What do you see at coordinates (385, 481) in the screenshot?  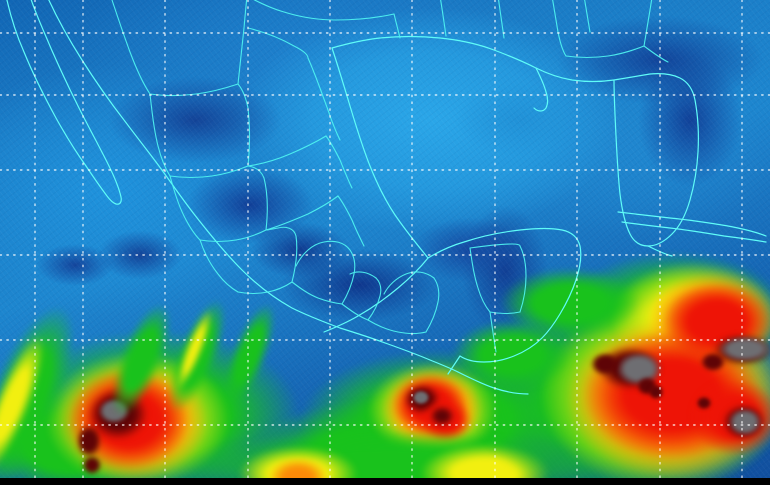 I see `letterbox-bar` at bounding box center [385, 481].